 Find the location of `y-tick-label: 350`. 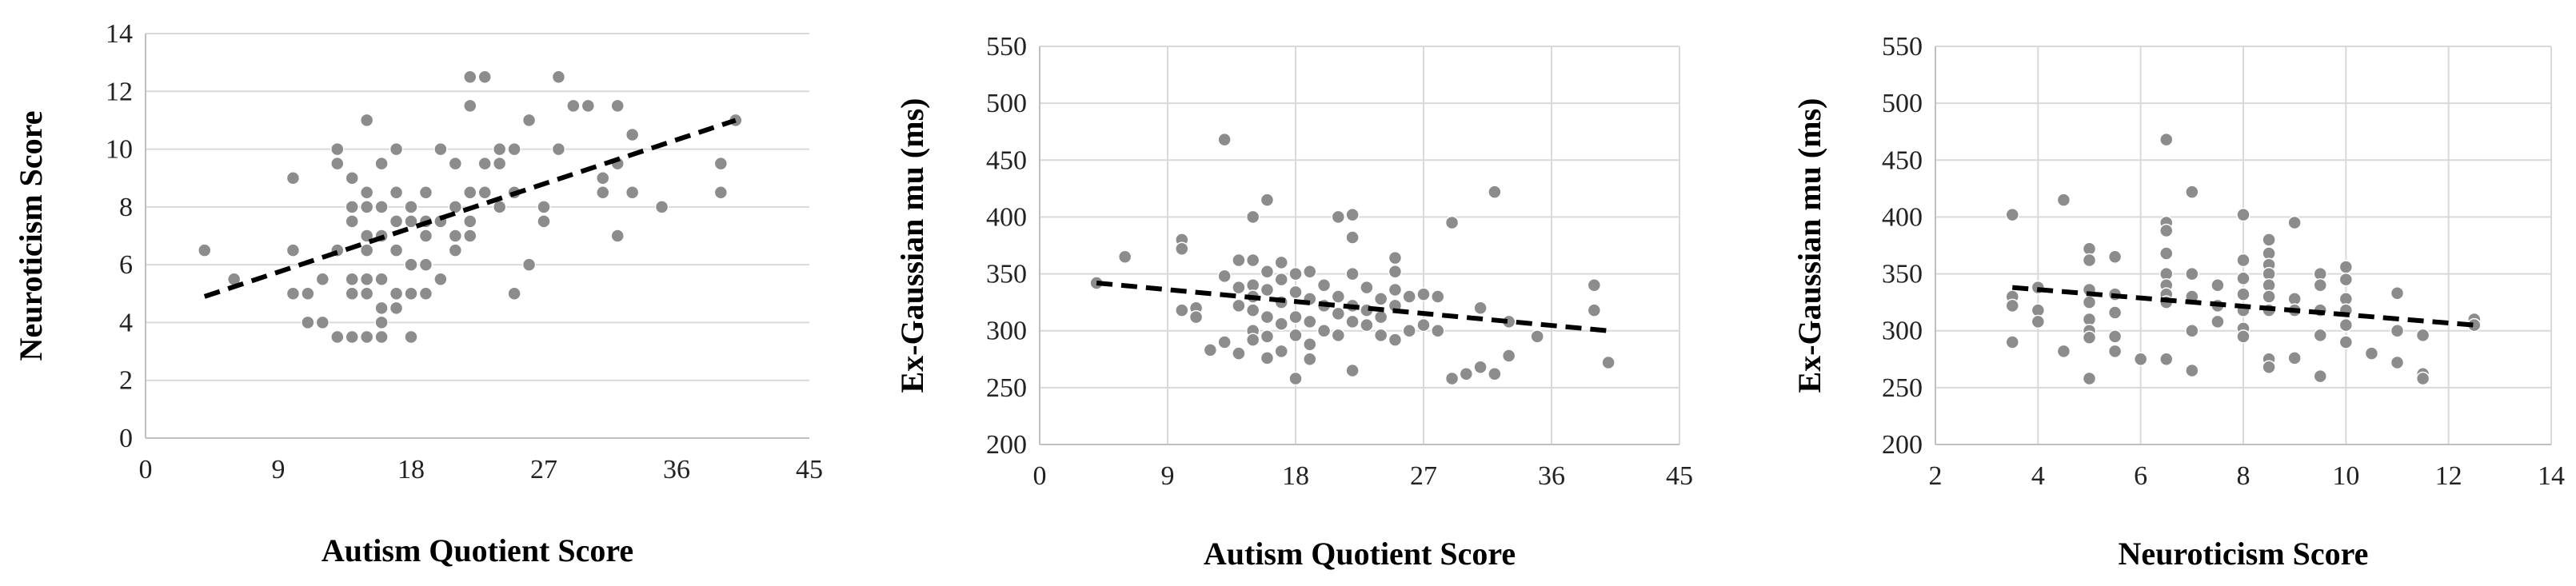

y-tick-label: 350 is located at coordinates (1007, 274).